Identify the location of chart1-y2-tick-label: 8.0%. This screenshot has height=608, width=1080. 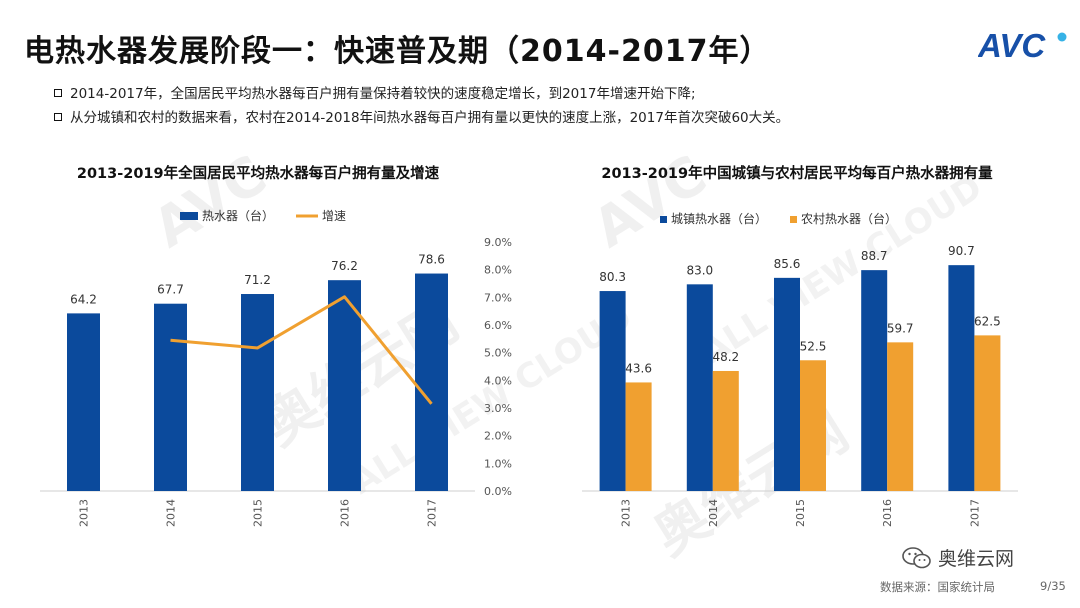
(498, 270).